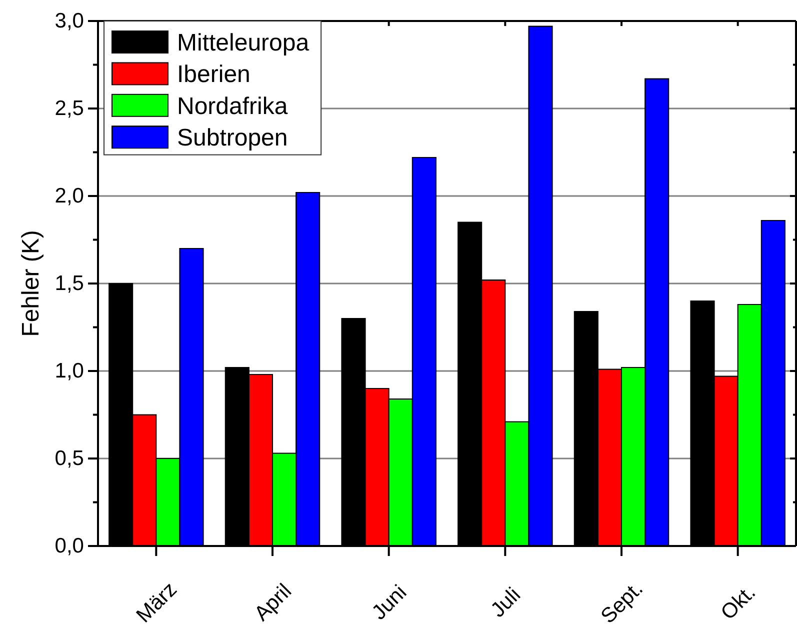 Image resolution: width=797 pixels, height=632 pixels. What do you see at coordinates (506, 602) in the screenshot?
I see `x-tick-label: Juli` at bounding box center [506, 602].